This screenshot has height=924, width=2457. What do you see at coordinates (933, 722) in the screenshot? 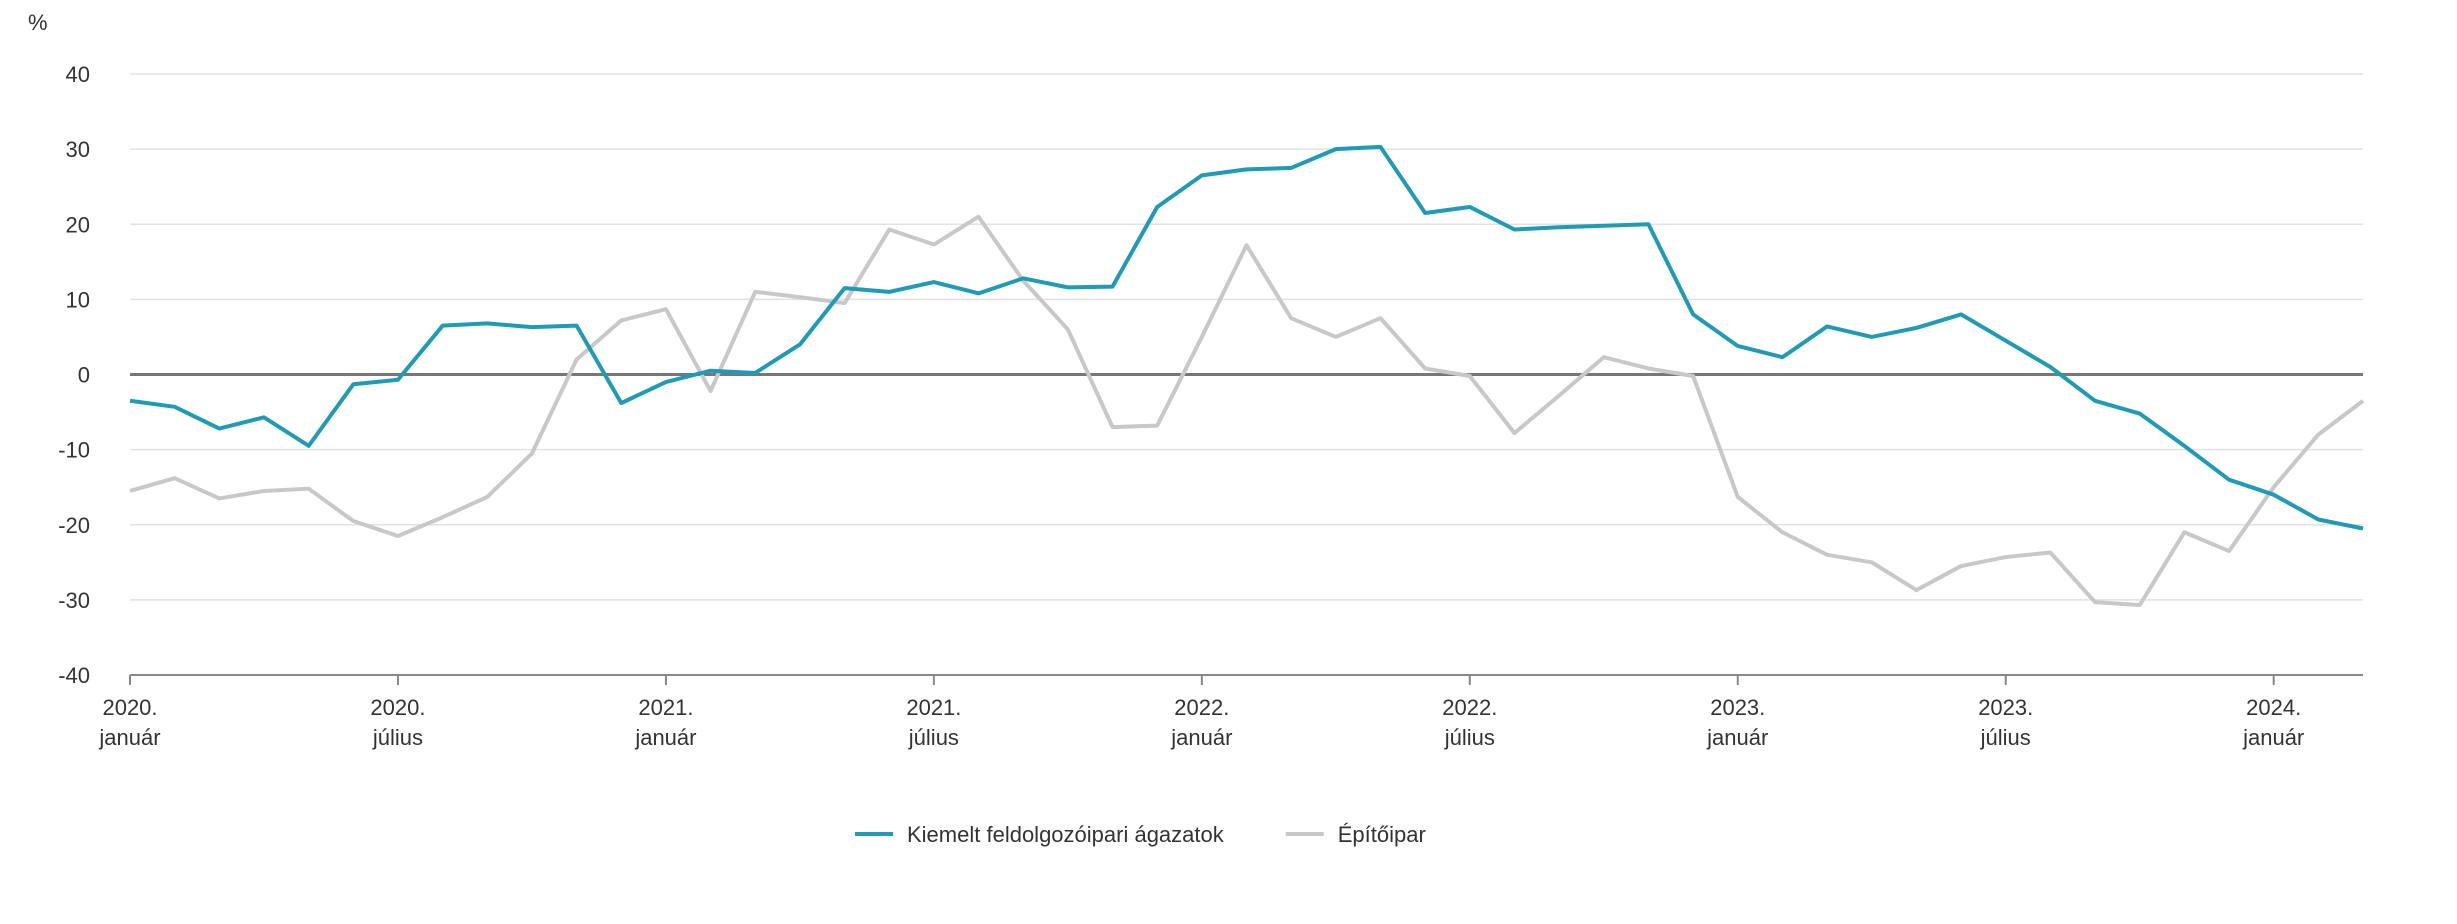
I see `x-tick-label: 2021. július` at bounding box center [933, 722].